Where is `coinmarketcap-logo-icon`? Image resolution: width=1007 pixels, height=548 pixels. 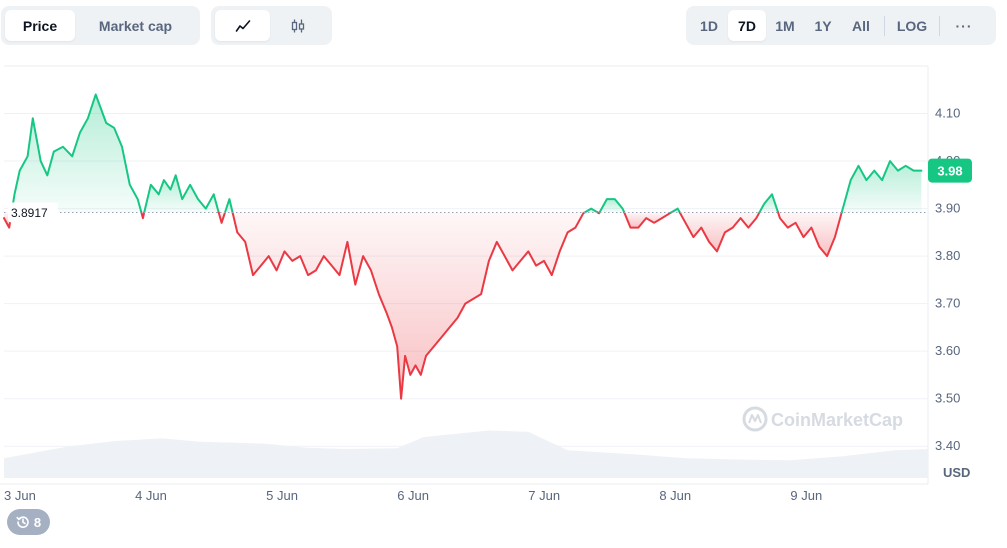
coinmarketcap-logo-icon is located at coordinates (755, 419).